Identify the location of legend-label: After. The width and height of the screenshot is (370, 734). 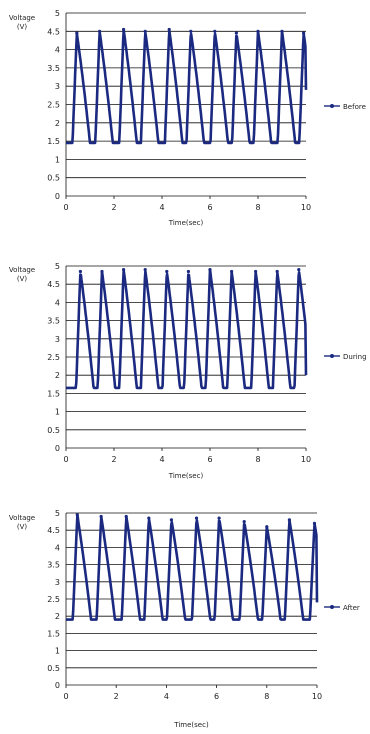
(351, 608).